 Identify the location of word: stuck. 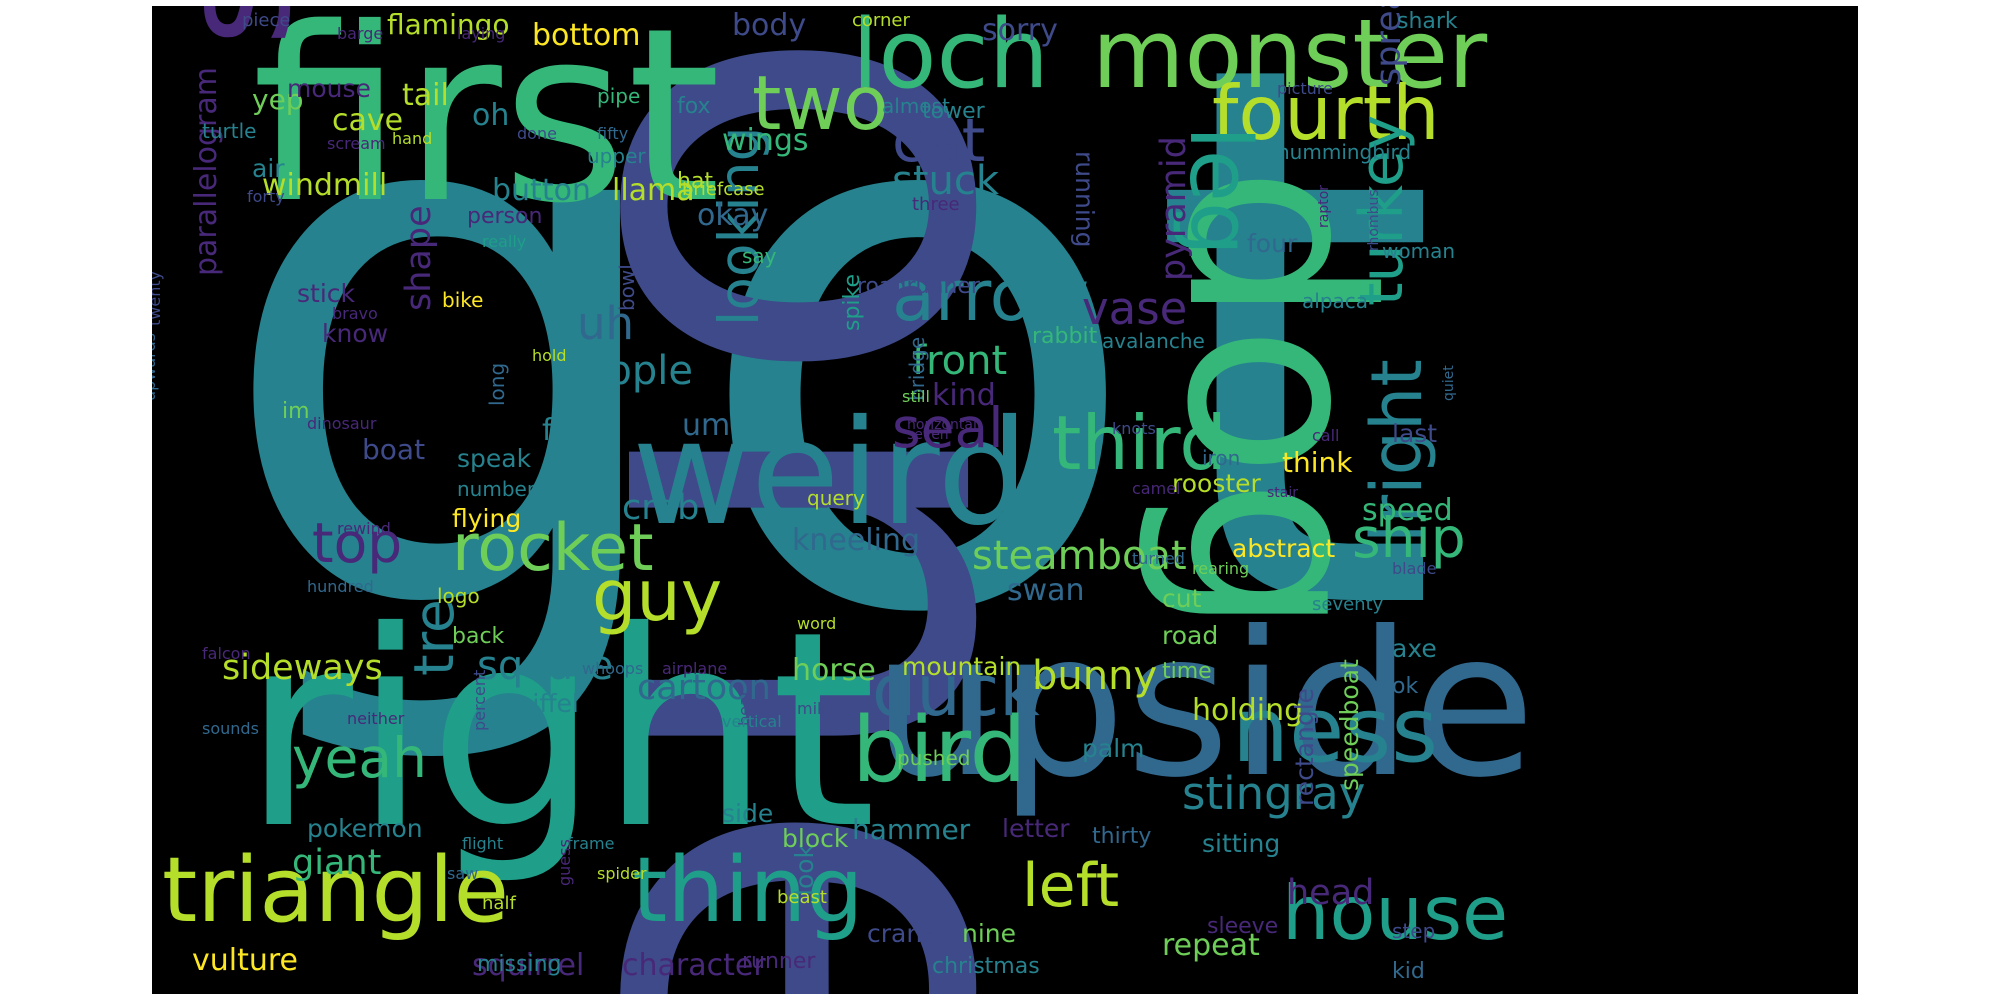
(946, 181).